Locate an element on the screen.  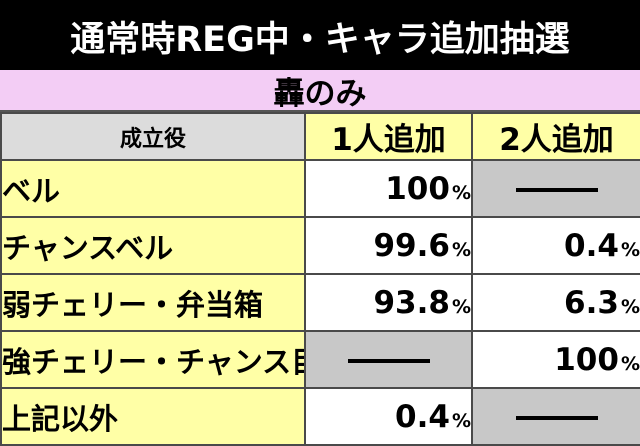
two-person-rate: 100% is located at coordinates (555, 359).